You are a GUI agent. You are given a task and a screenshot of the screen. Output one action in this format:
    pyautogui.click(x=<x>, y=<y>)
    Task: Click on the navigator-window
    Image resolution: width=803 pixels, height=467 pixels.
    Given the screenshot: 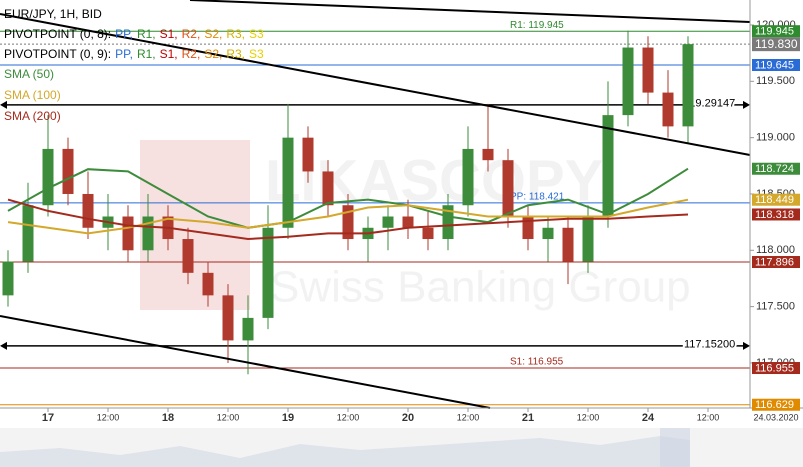 What is the action you would take?
    pyautogui.click(x=675, y=447)
    